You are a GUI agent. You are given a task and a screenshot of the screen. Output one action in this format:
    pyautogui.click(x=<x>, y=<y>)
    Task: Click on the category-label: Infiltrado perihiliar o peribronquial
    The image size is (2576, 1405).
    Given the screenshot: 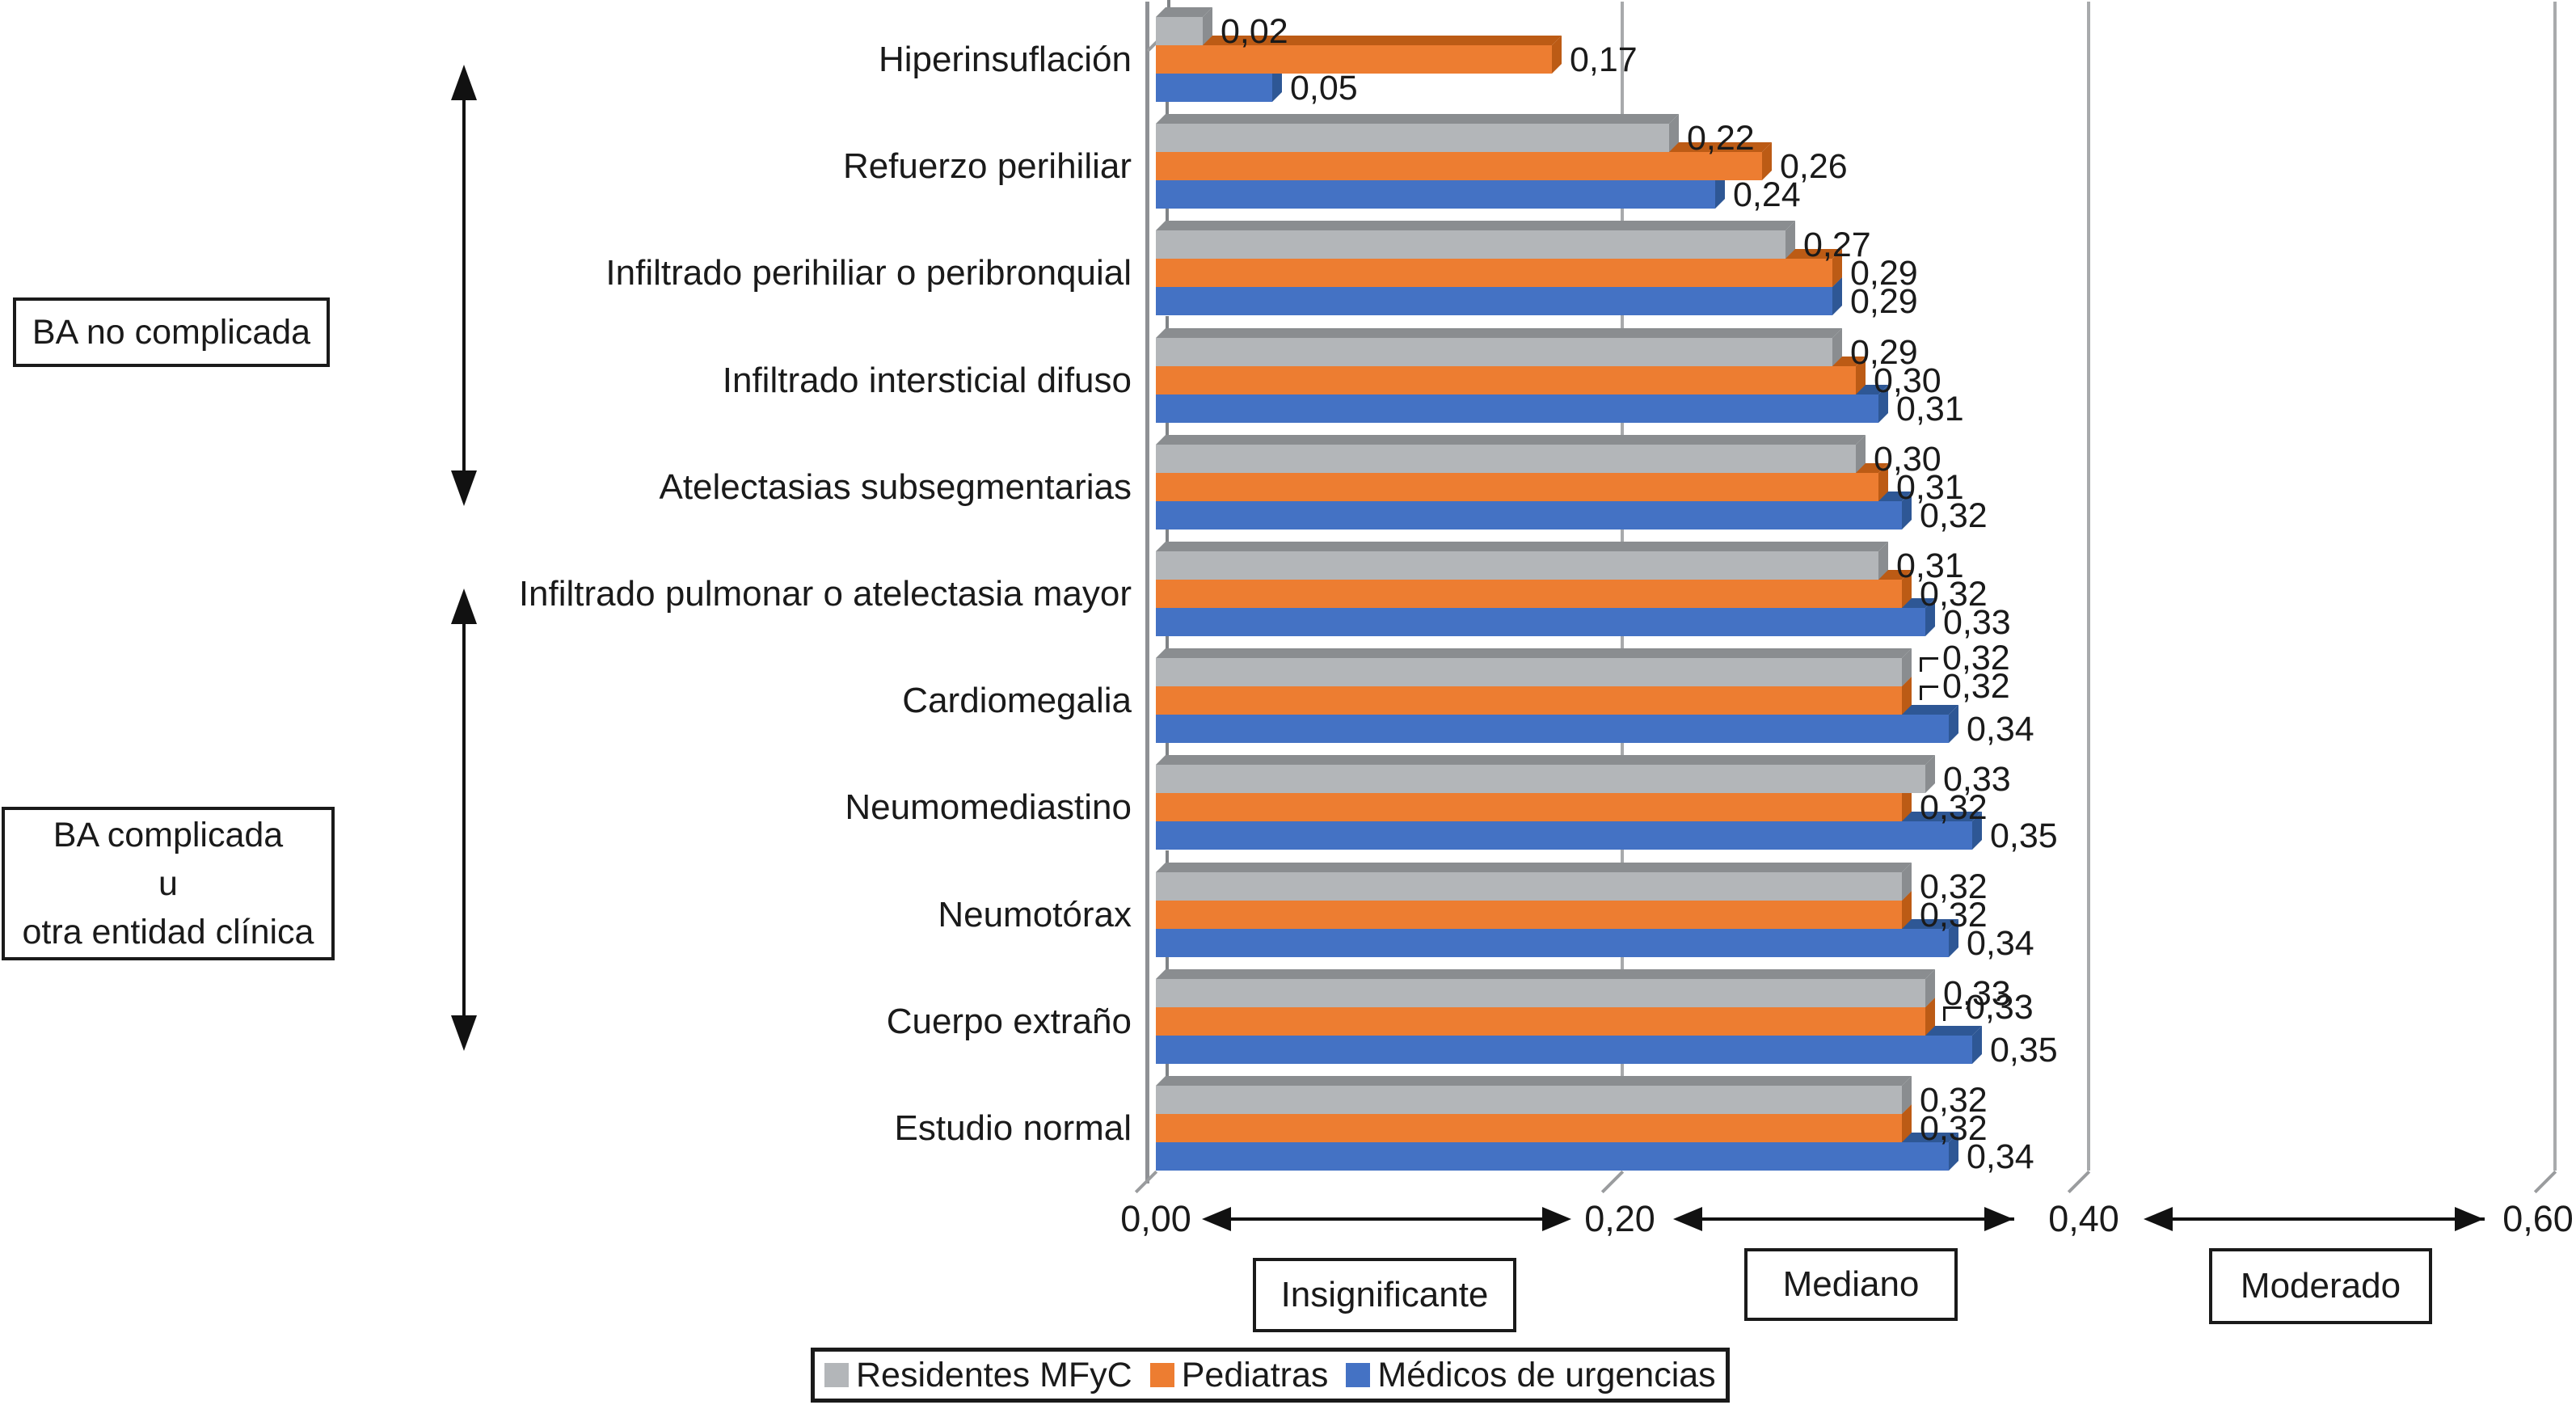 What is the action you would take?
    pyautogui.click(x=869, y=273)
    